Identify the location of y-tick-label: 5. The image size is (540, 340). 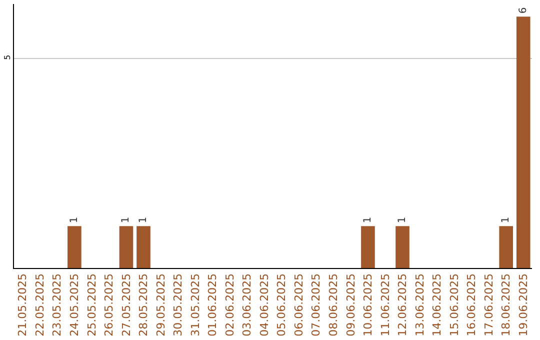
(7, 57).